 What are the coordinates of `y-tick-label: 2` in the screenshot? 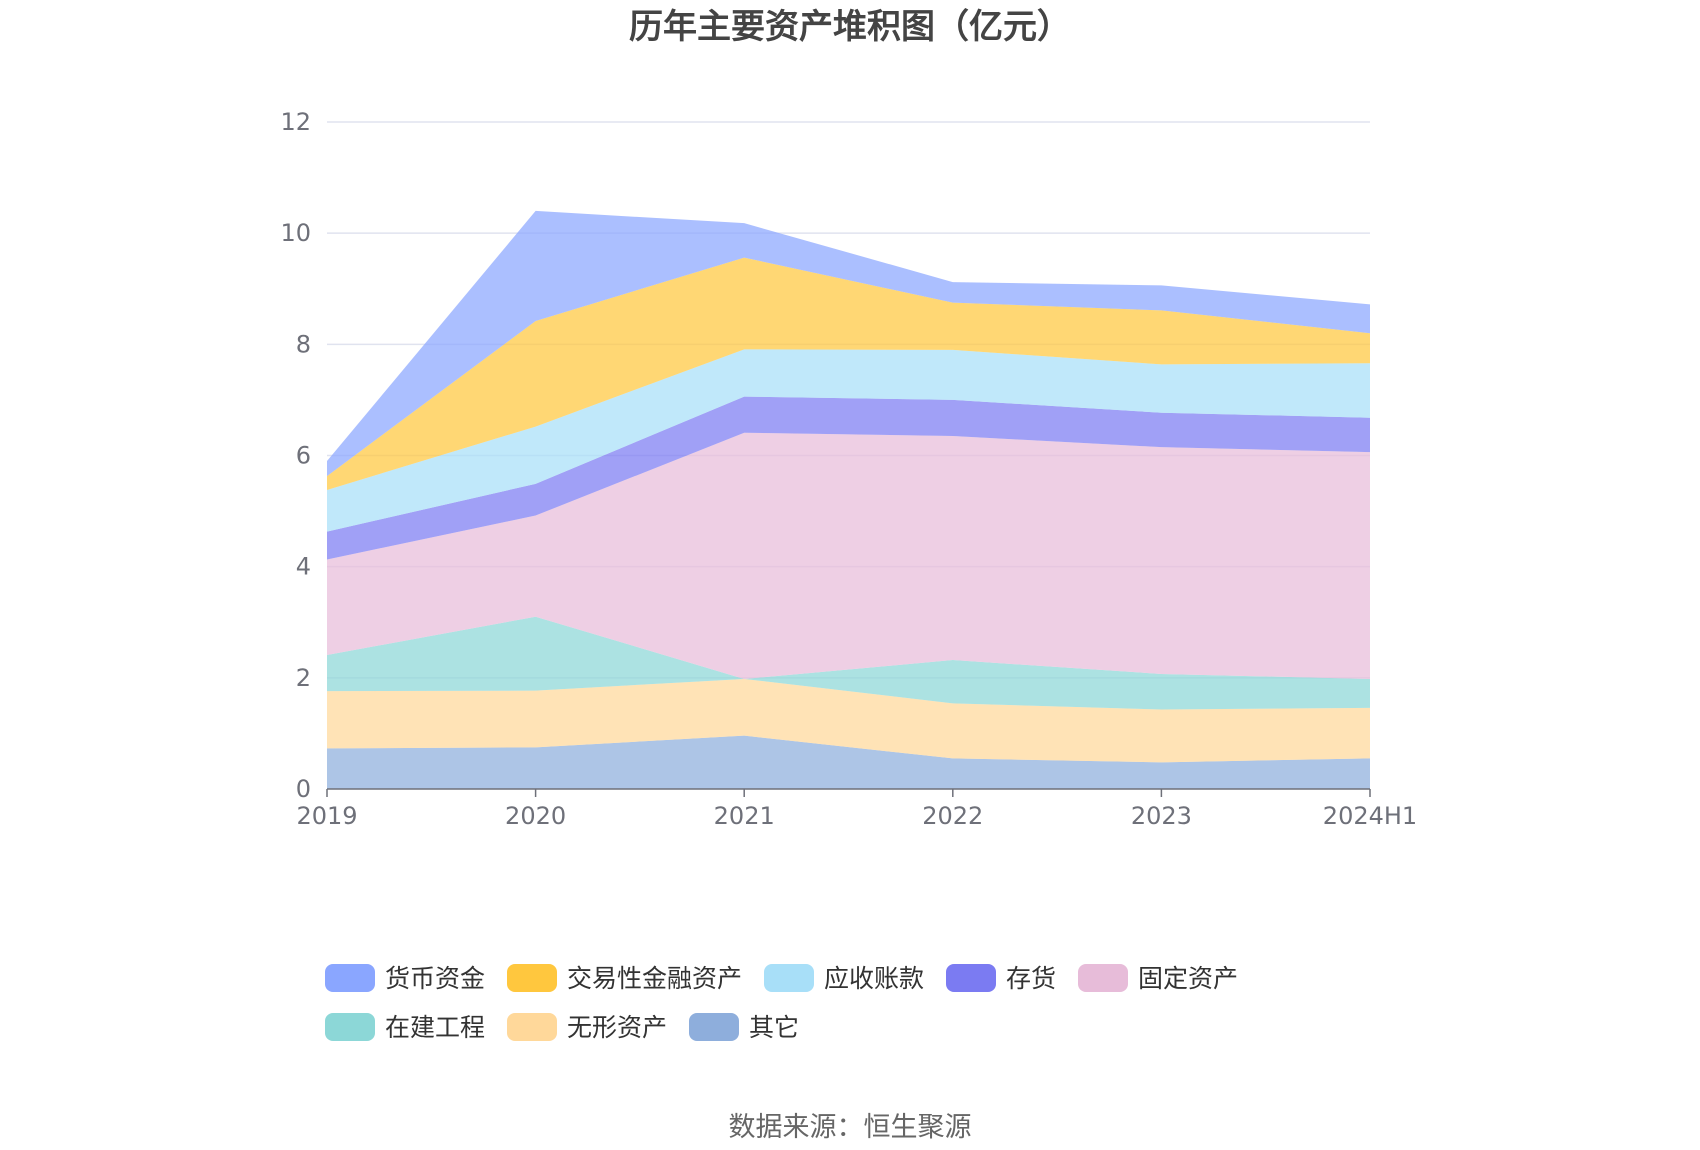 It's located at (303, 678).